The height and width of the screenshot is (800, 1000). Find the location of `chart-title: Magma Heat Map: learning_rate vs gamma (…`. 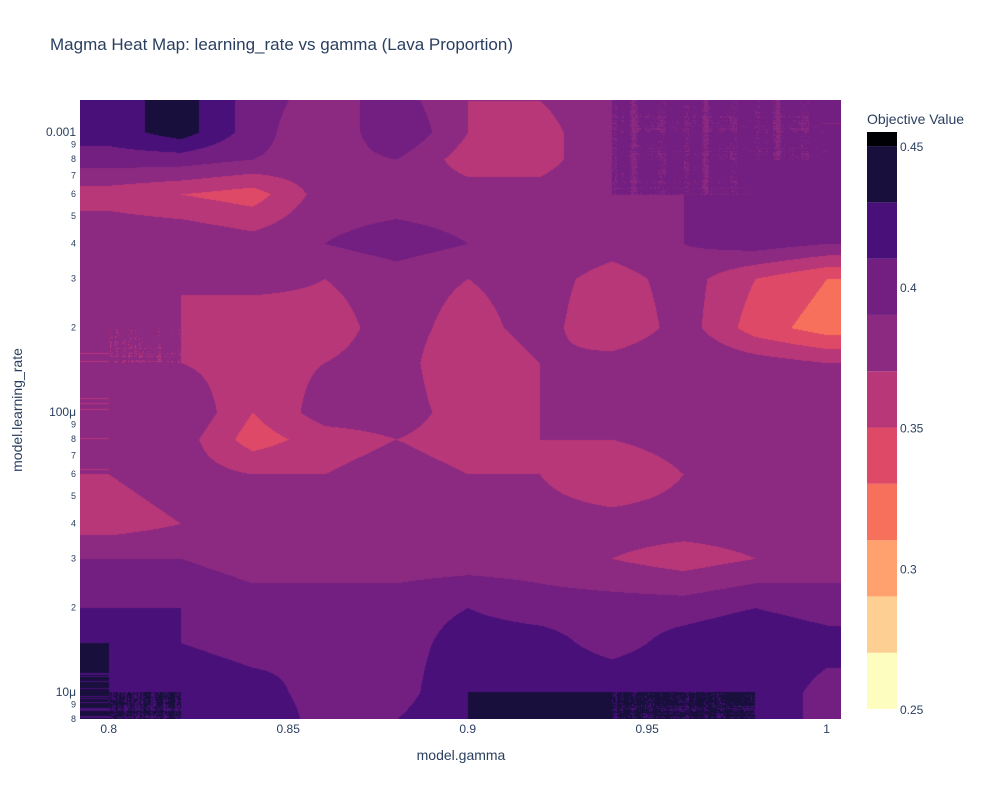

chart-title: Magma Heat Map: learning_rate vs gamma (… is located at coordinates (281, 44).